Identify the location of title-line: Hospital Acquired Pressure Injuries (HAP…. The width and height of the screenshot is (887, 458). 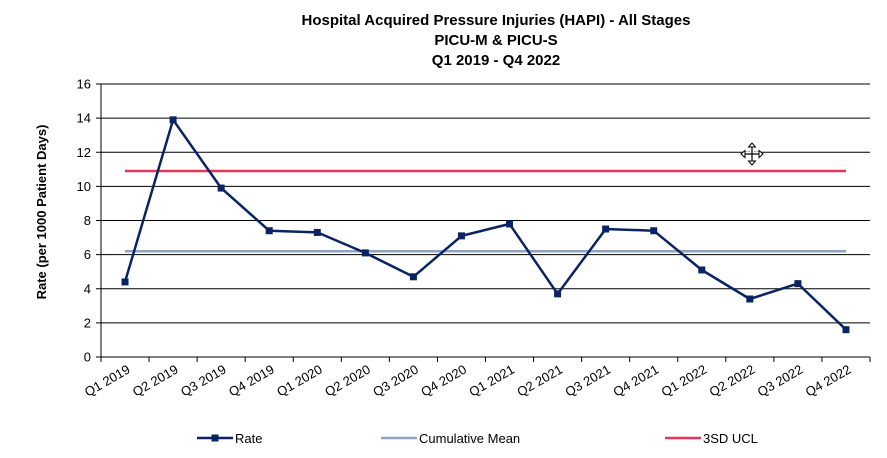
(496, 20).